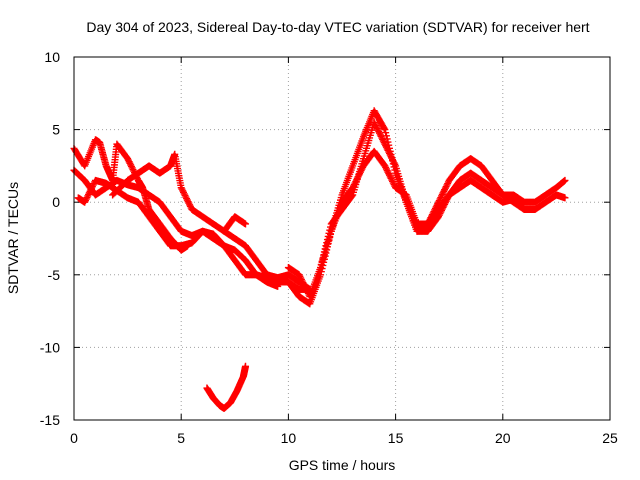 The image size is (640, 480). What do you see at coordinates (289, 438) in the screenshot?
I see `x-tick-label: 10` at bounding box center [289, 438].